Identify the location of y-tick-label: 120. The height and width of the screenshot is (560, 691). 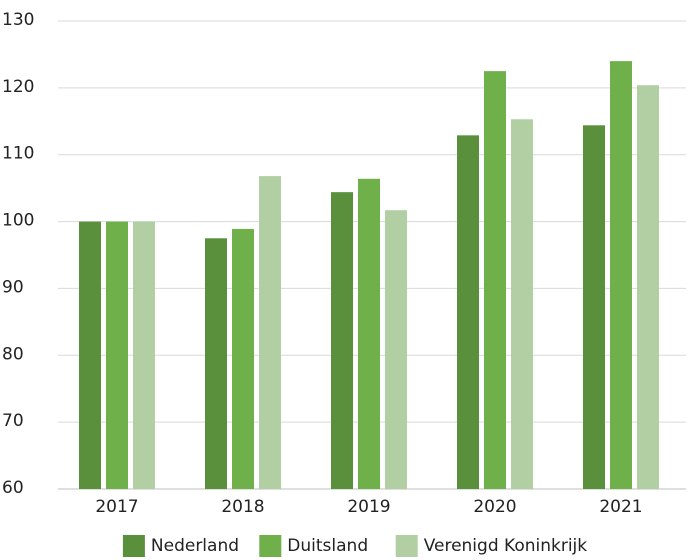
(18, 87).